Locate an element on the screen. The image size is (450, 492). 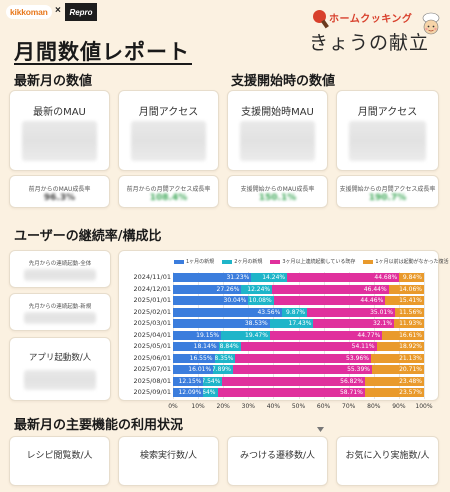
bar-segment: 9.87% is located at coordinates (295, 312).